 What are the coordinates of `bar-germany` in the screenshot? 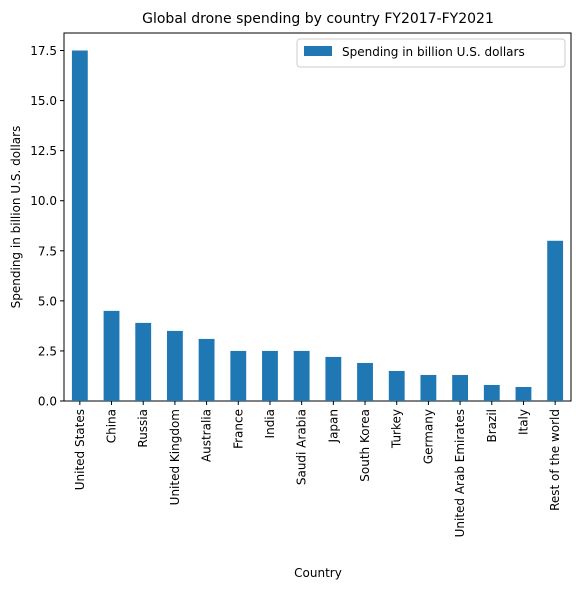 It's located at (428, 387).